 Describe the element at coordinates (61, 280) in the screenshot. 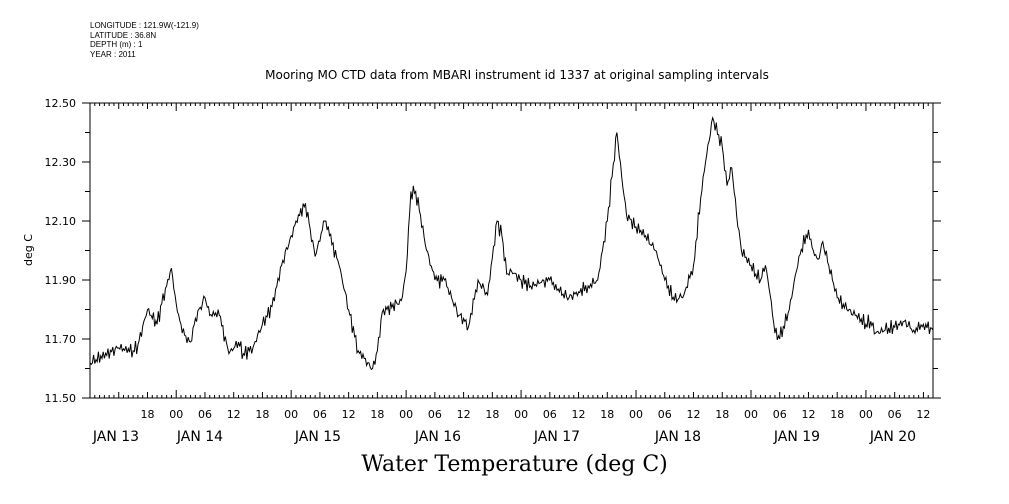

I see `y-tick-label: 11.90` at that location.